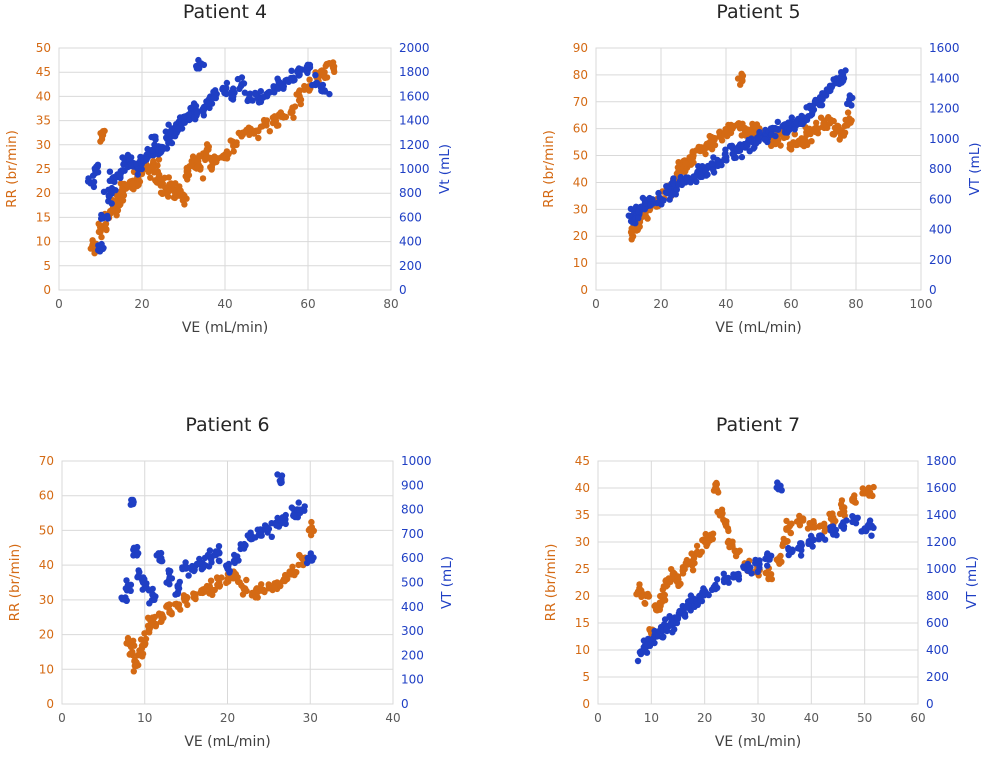 Image resolution: width=1000 pixels, height=763 pixels. Describe the element at coordinates (582, 650) in the screenshot. I see `y-tick-label-left: 10` at that location.